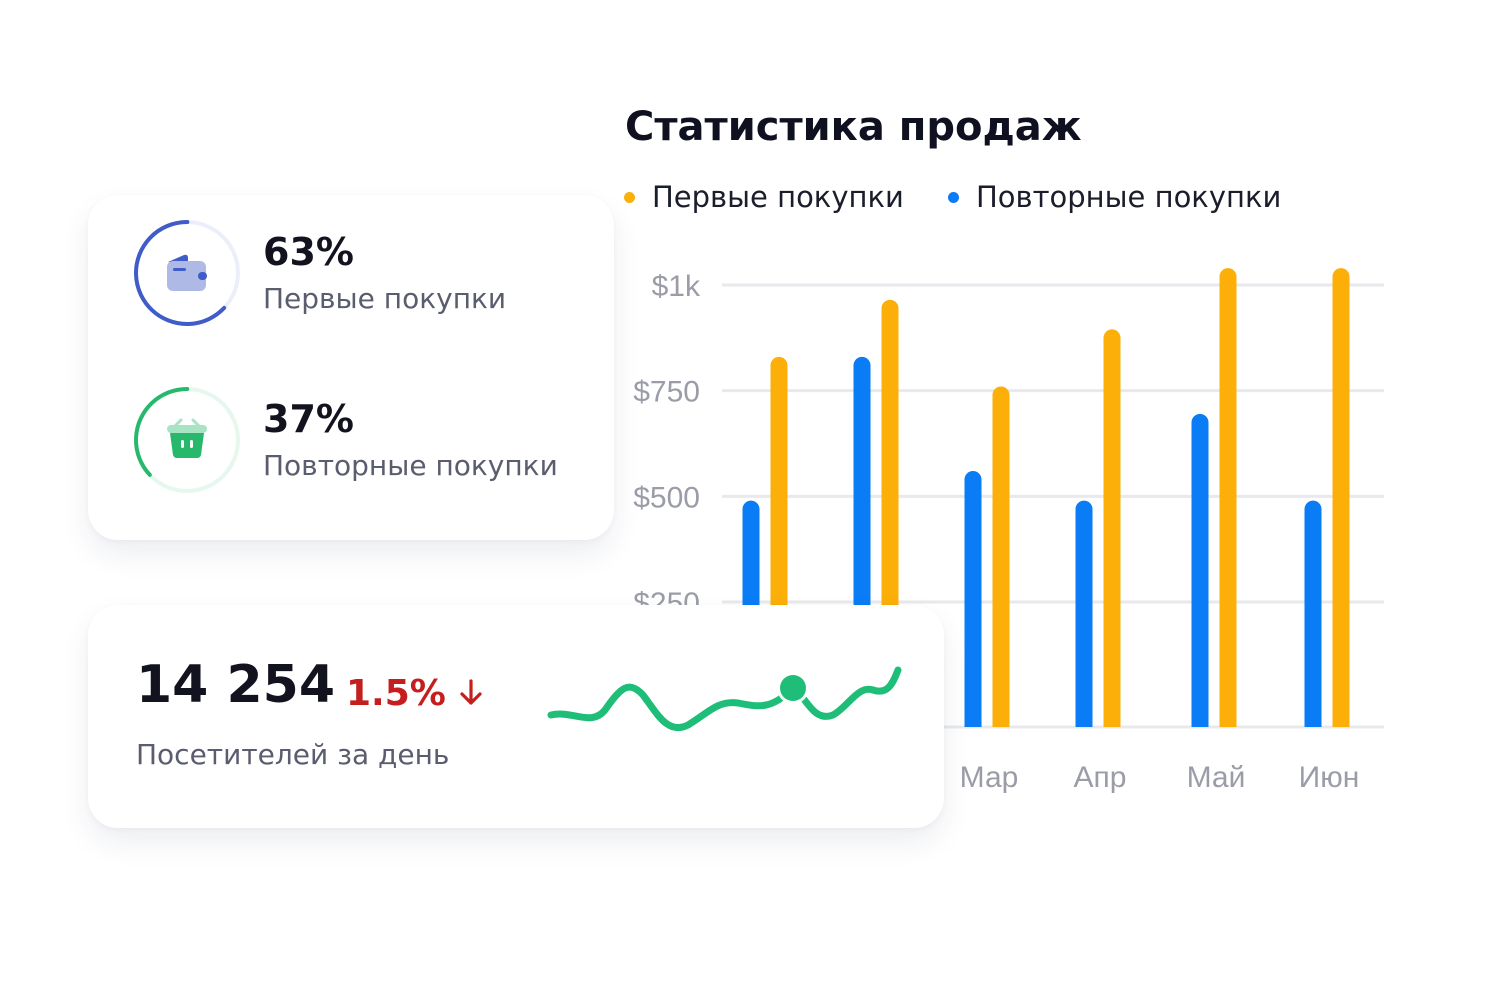 The image size is (1506, 996). I want to click on purchase-share-card: 63% Первые покупки 37% Повторные покупки, so click(351, 367).